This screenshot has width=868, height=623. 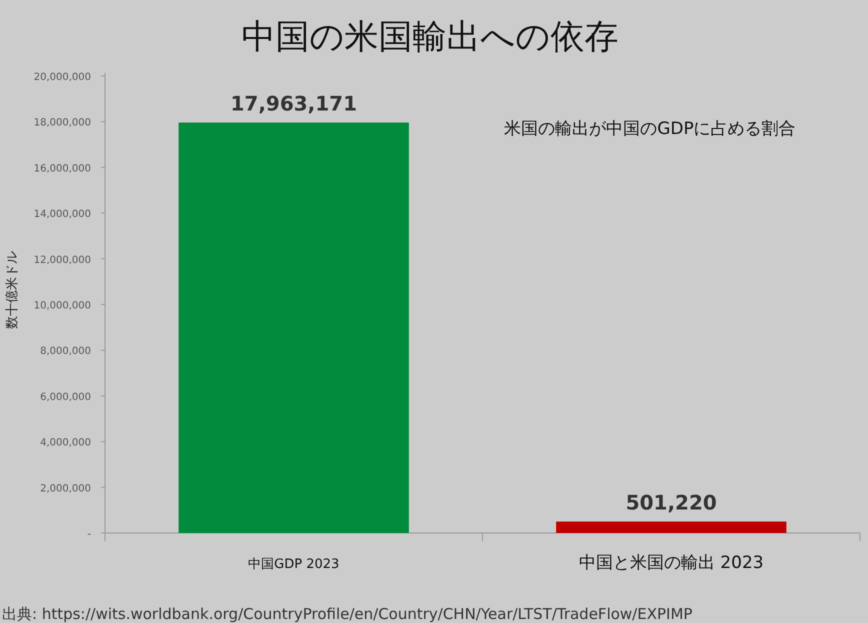 What do you see at coordinates (89, 534) in the screenshot?
I see `ytick: -` at bounding box center [89, 534].